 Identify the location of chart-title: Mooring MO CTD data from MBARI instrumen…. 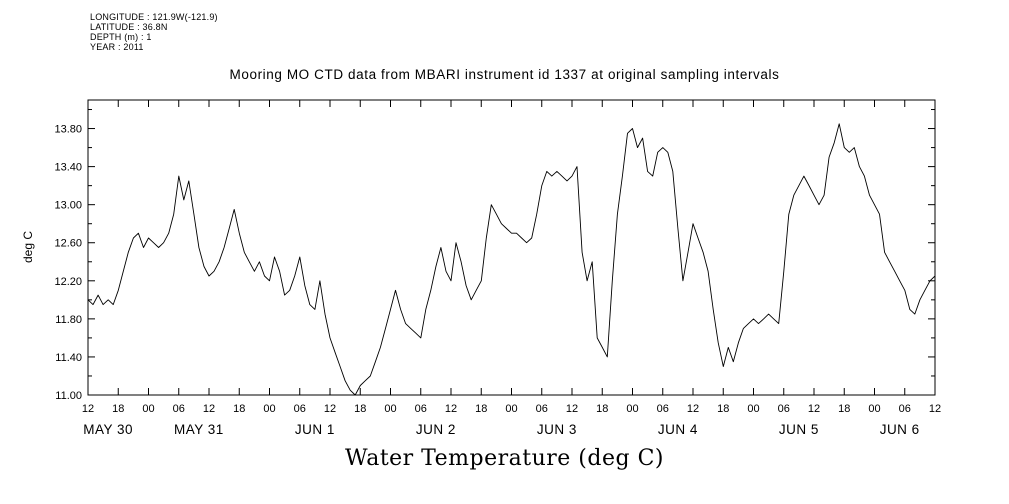
(504, 74).